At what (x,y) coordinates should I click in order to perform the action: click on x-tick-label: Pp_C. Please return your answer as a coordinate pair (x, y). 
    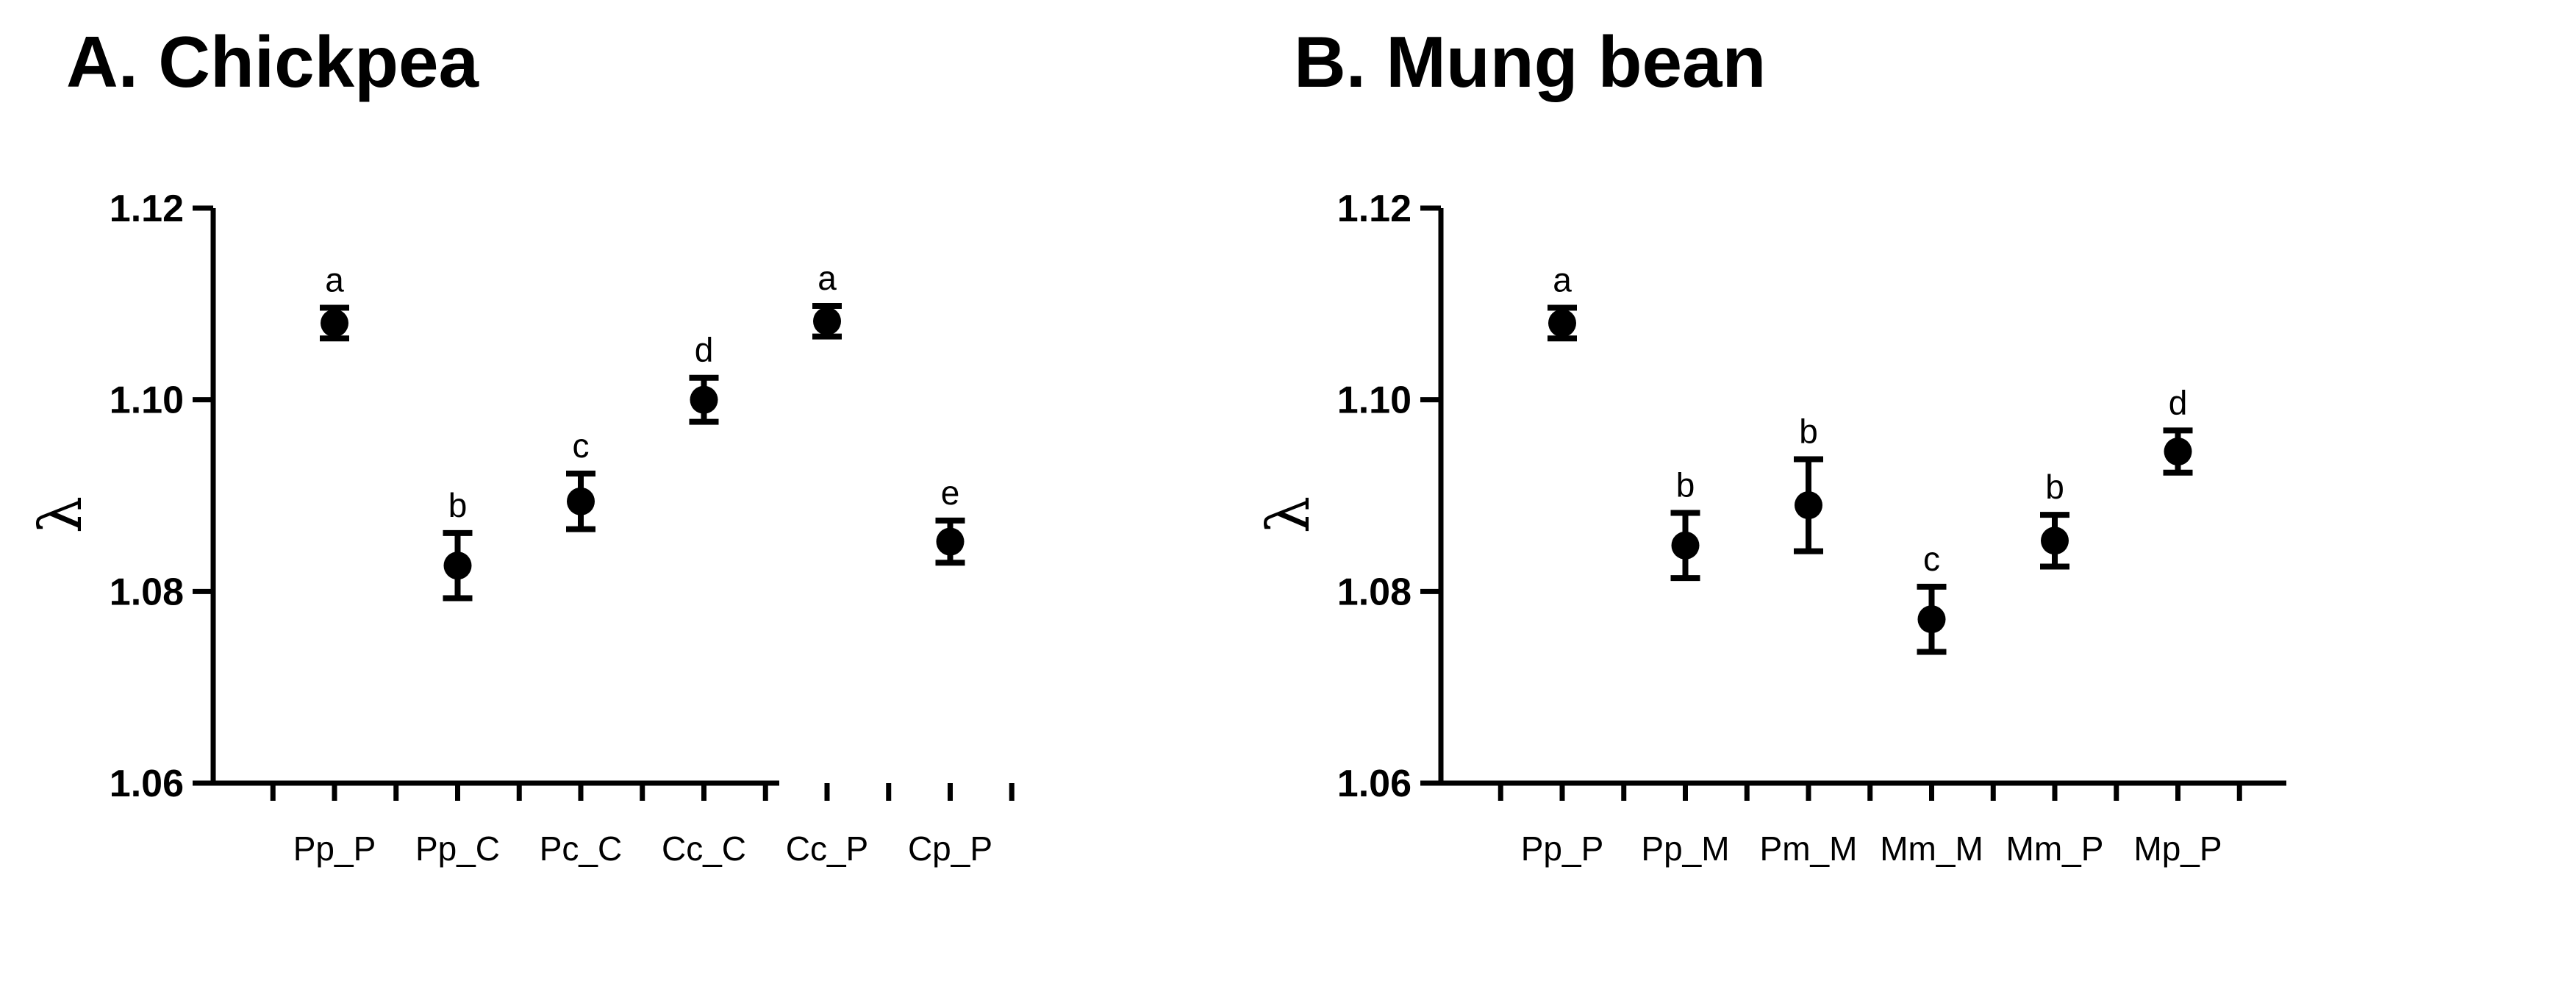
    Looking at the image, I should click on (457, 848).